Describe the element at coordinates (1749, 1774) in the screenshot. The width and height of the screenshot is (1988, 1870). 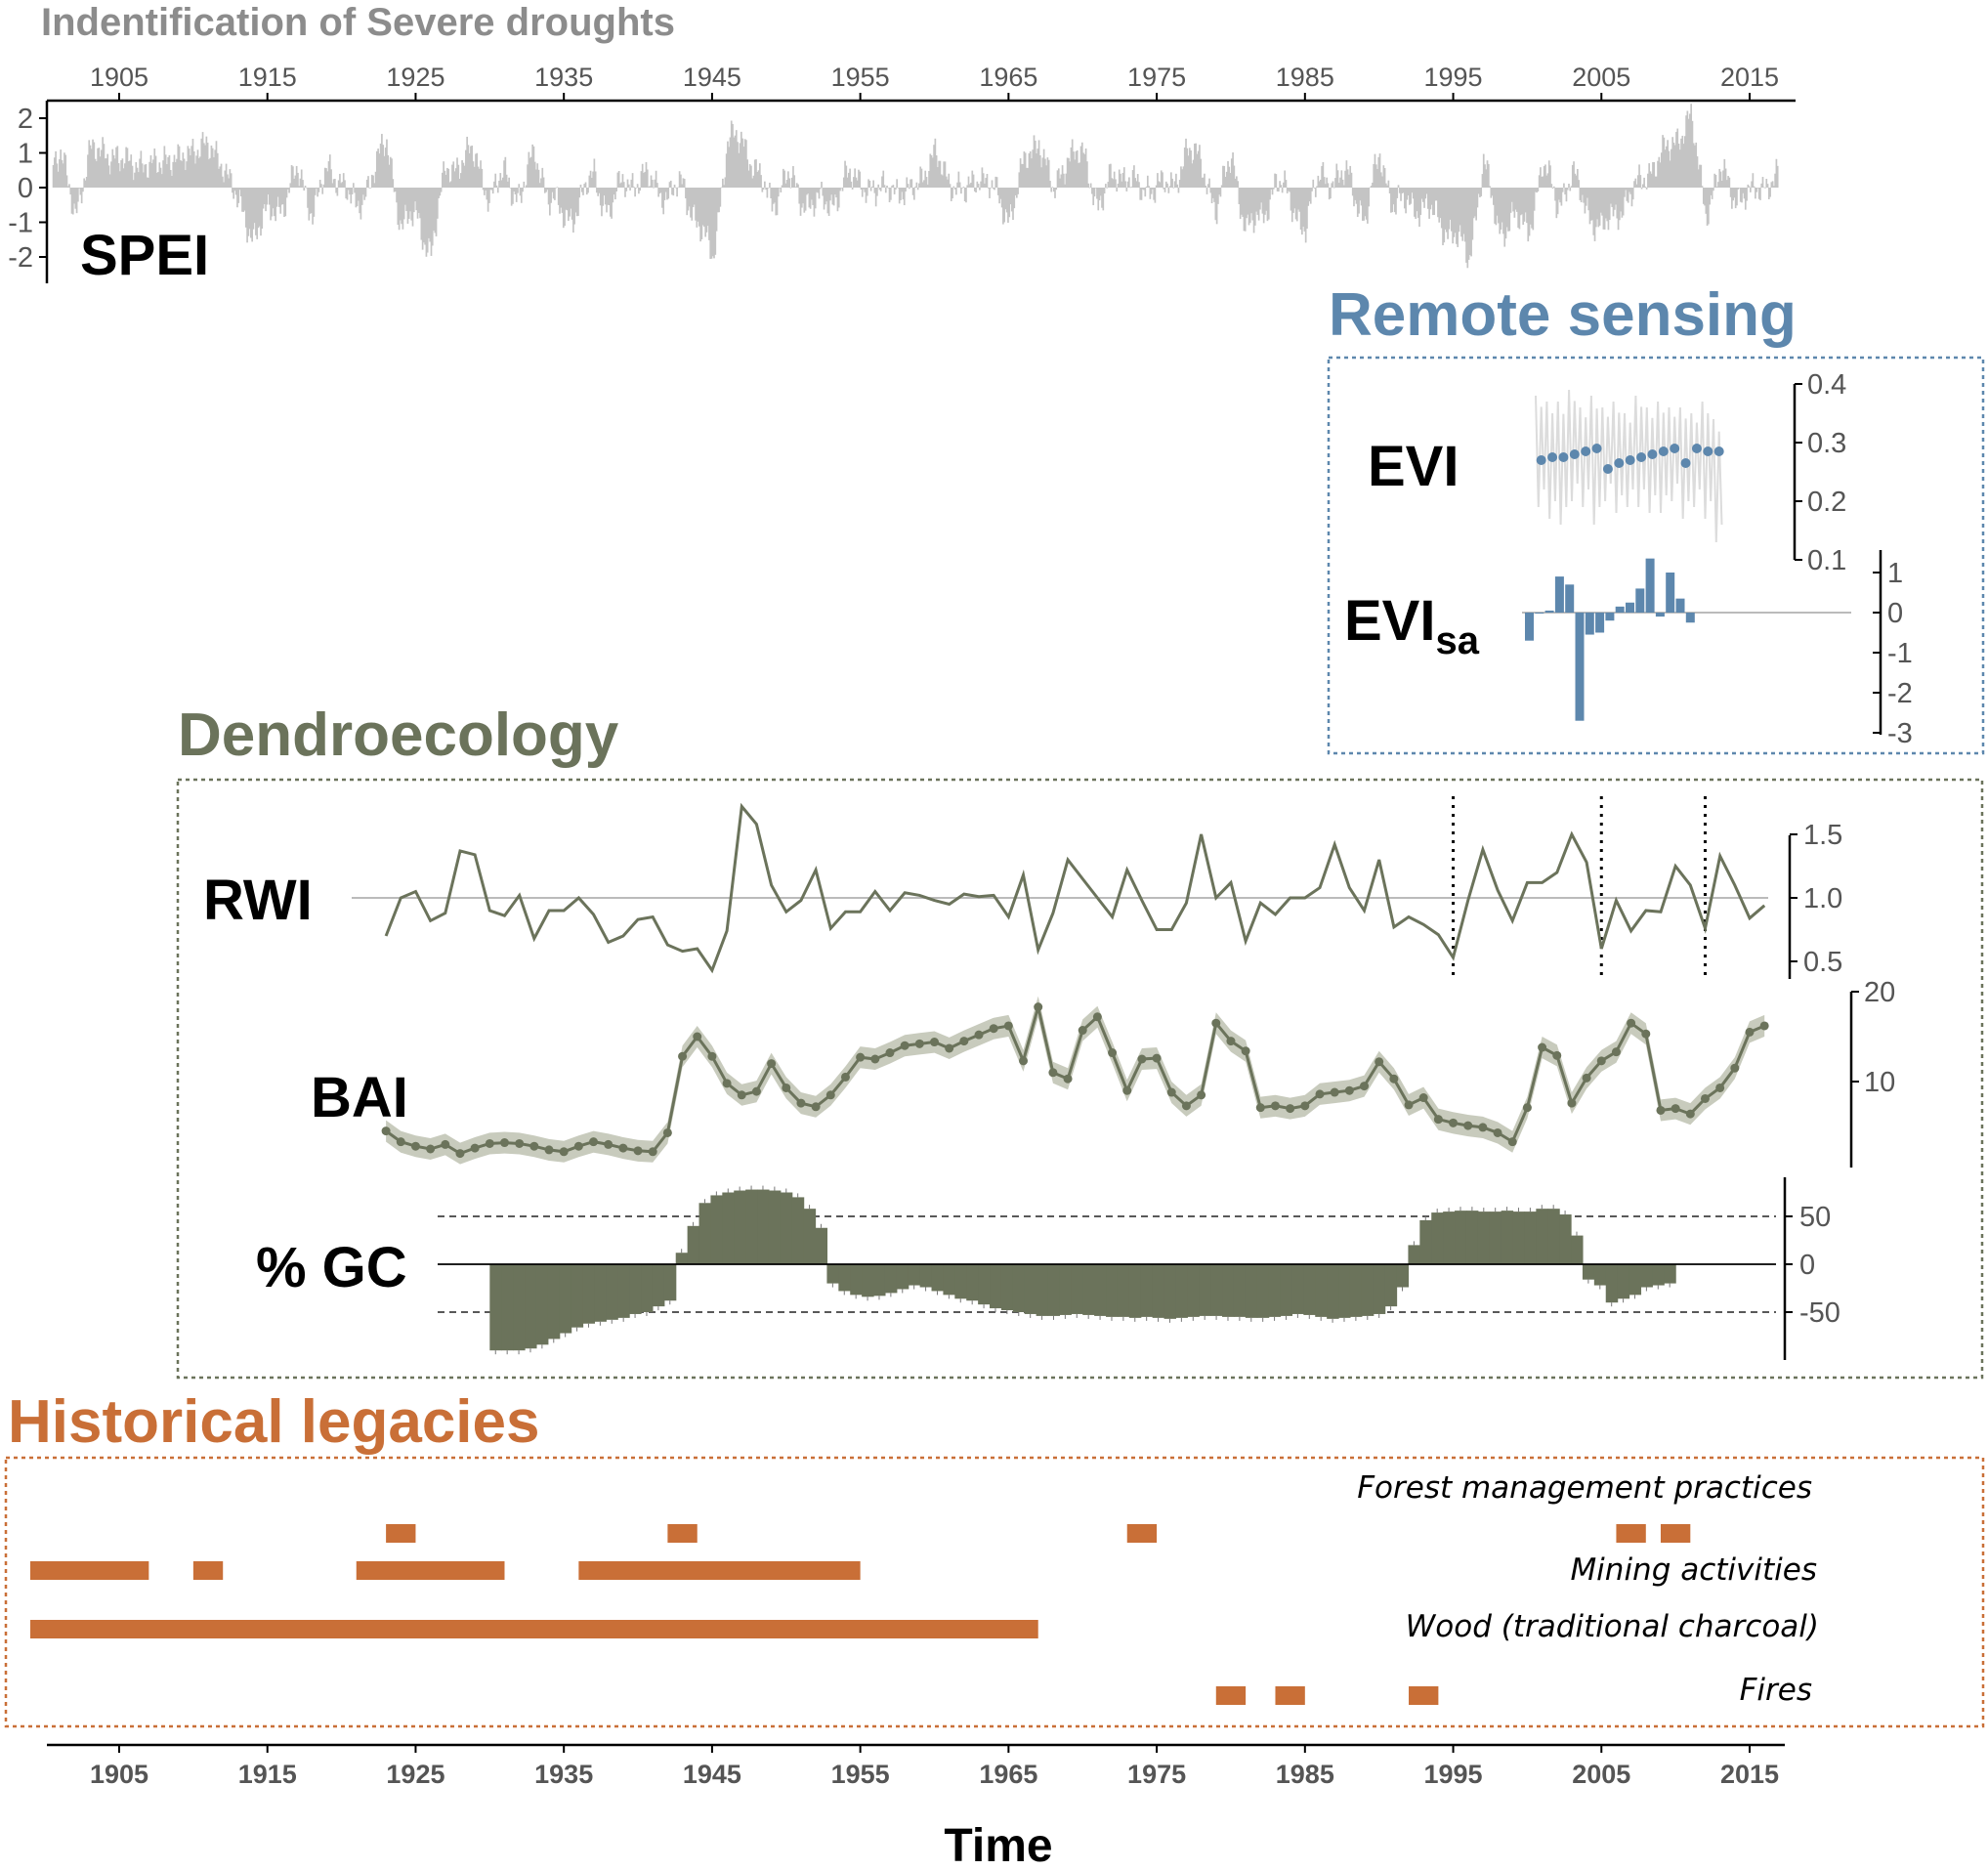
I see `time-x-tick-label: 2015` at that location.